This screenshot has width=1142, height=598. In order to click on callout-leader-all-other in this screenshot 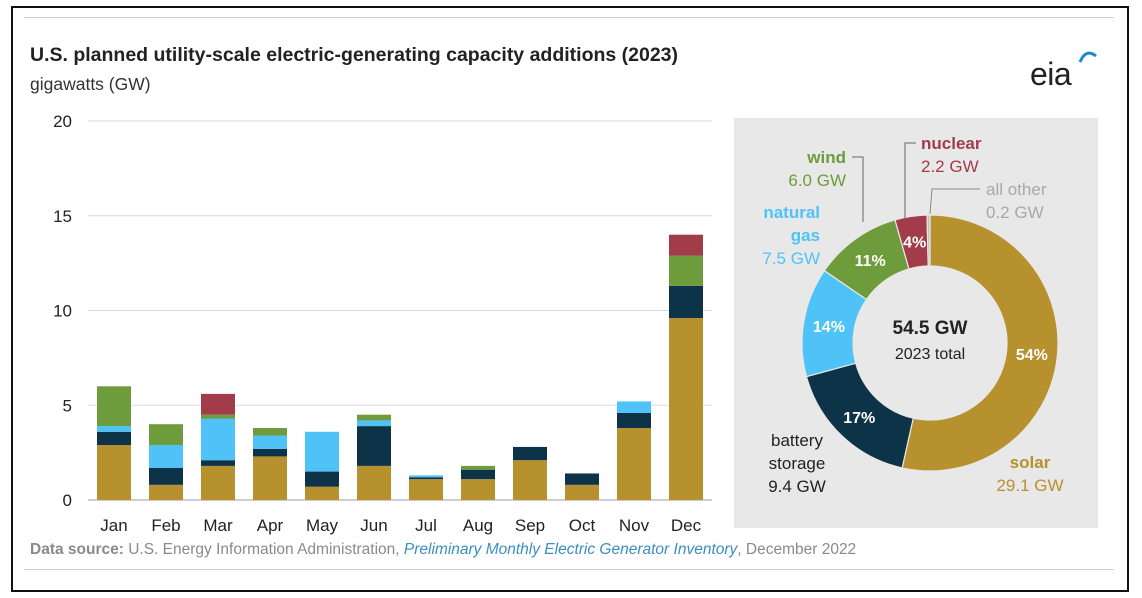, I will do `click(954, 201)`.